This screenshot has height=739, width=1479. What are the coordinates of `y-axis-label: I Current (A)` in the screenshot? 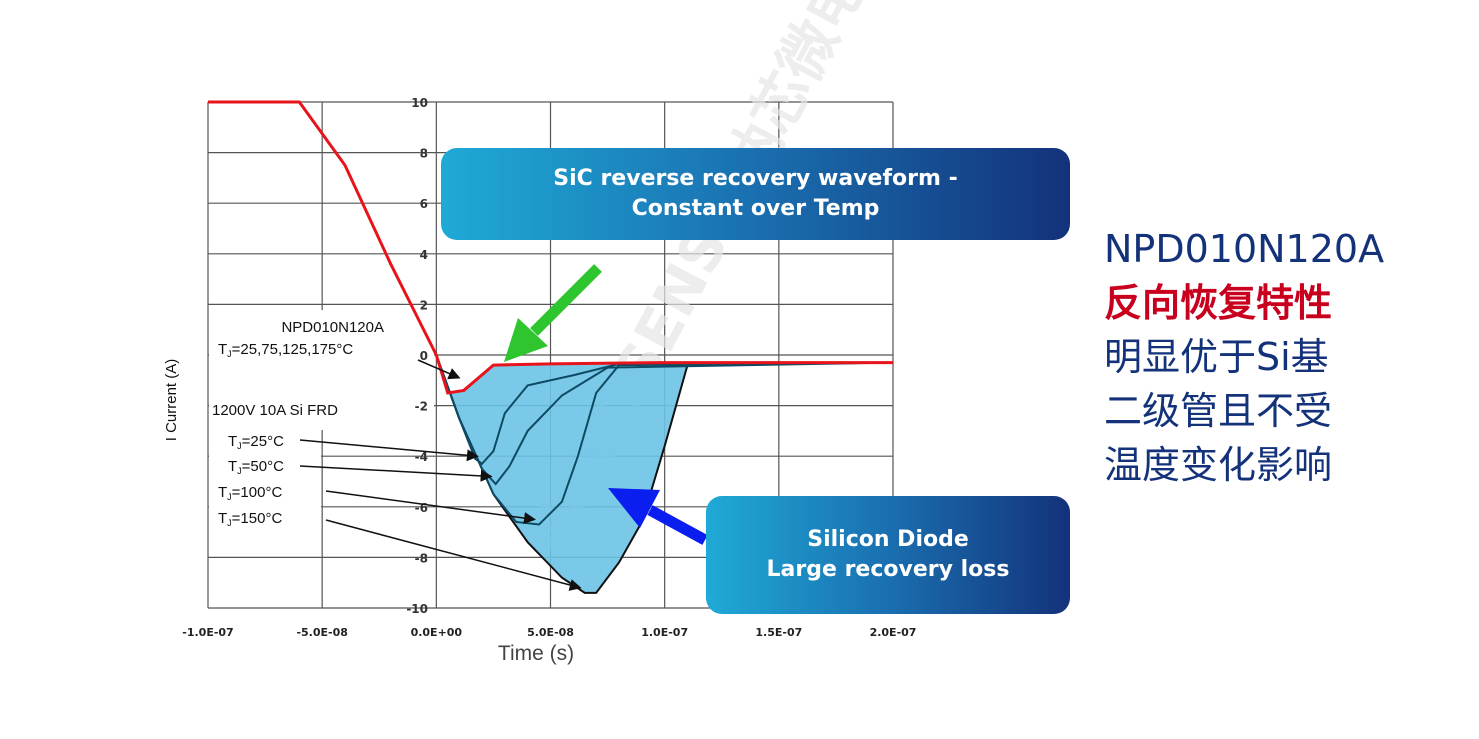 It's located at (171, 400).